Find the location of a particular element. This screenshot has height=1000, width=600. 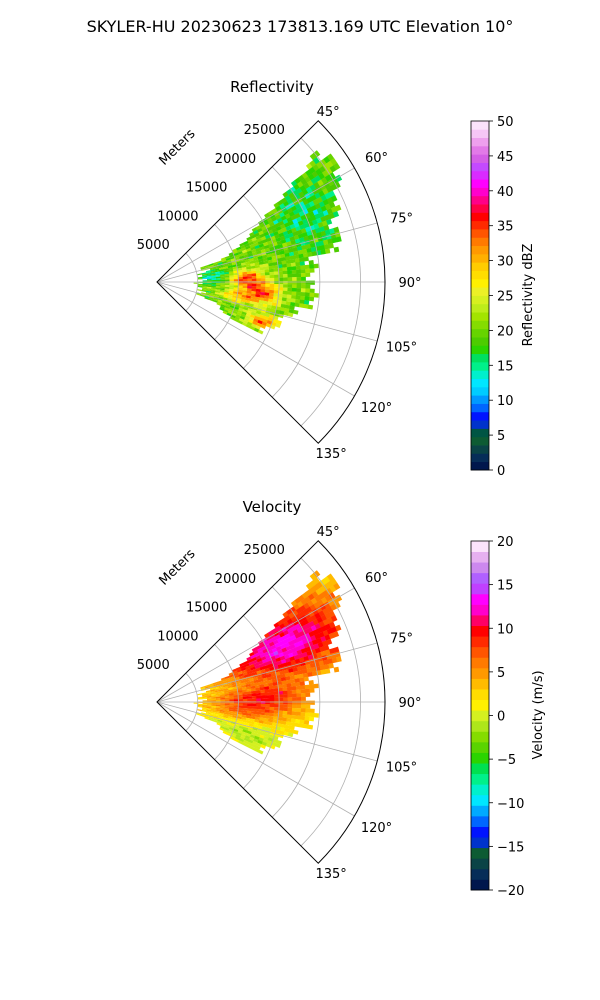

reflectivity-range-label: Meters is located at coordinates (178, 147).